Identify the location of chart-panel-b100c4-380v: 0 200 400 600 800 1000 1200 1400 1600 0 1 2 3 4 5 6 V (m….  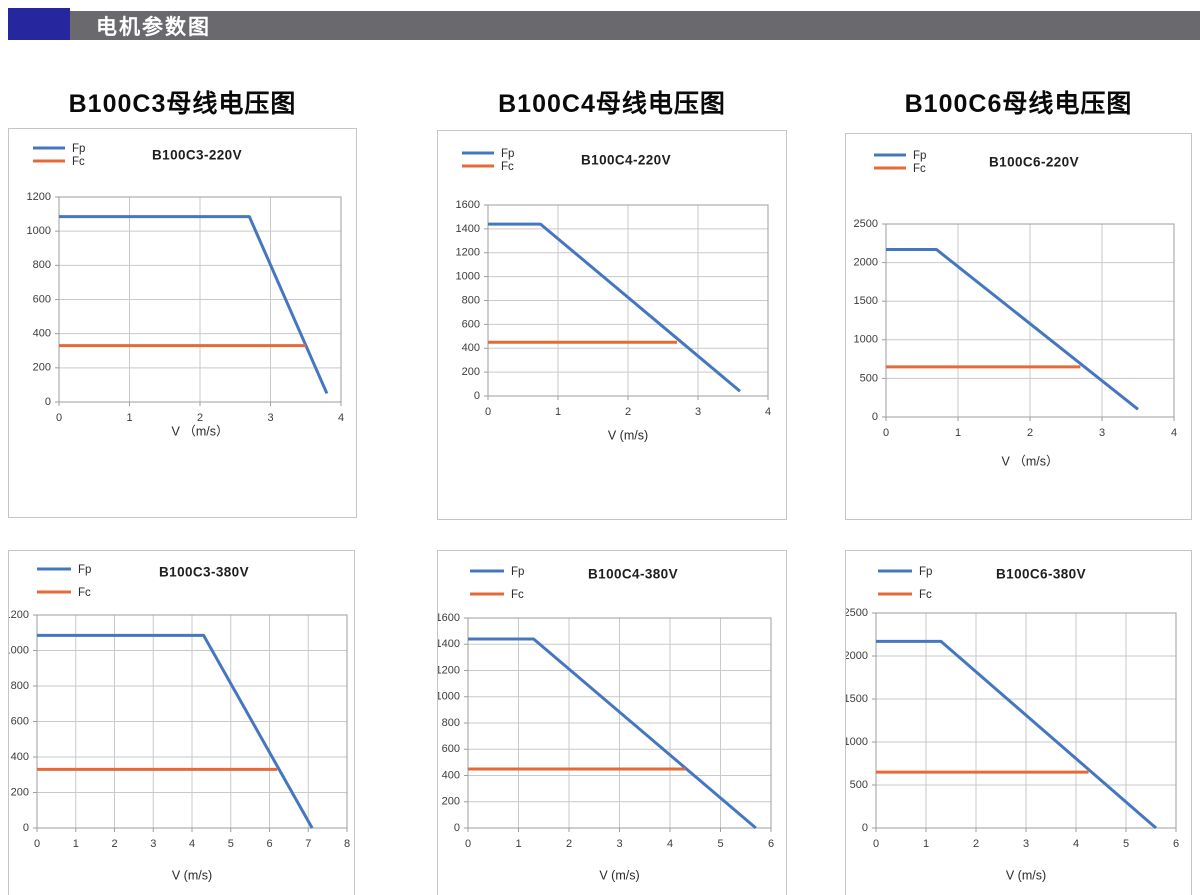
(611, 722).